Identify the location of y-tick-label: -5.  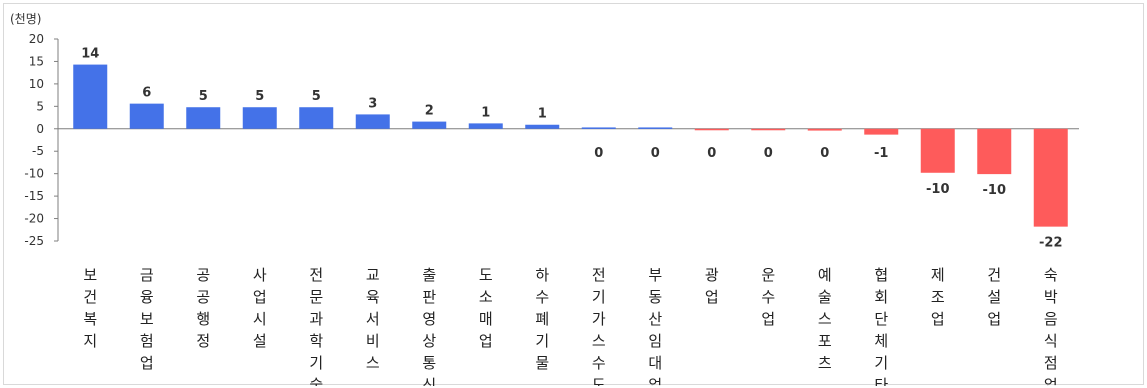
(38, 151).